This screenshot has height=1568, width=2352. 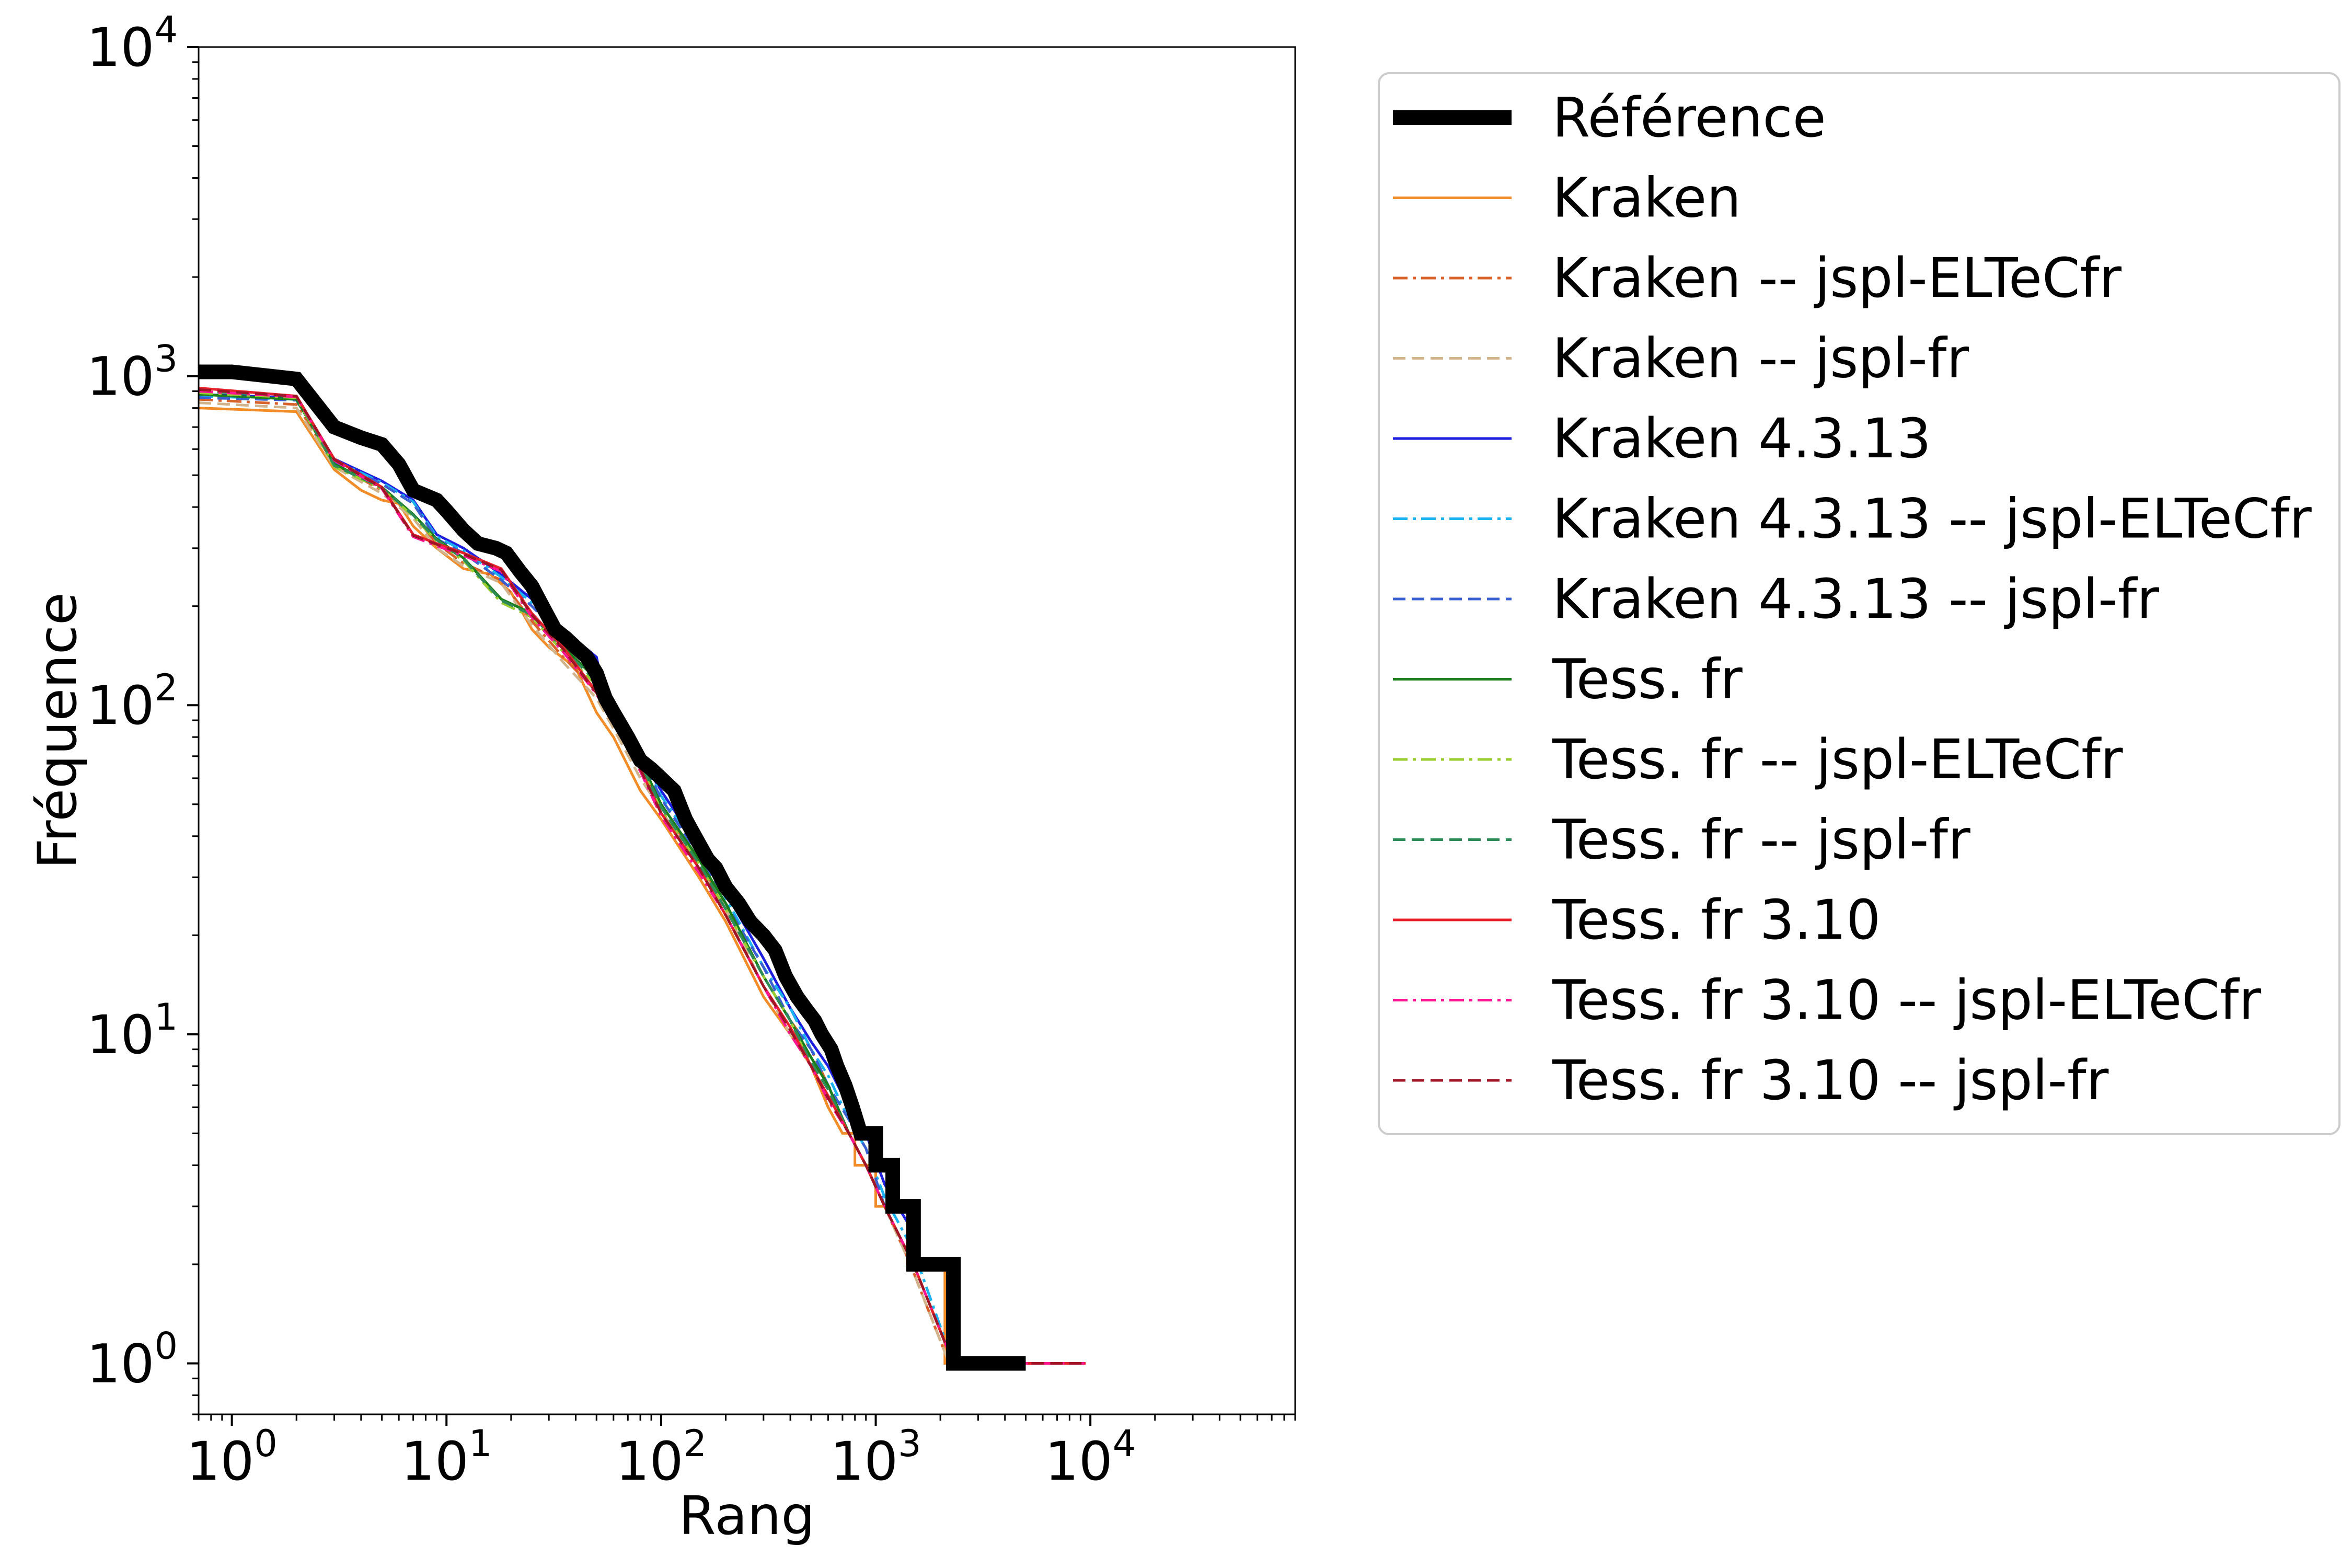 I want to click on legend-label: Kraken 4.3.13 -- jspl-ELTeCfr, so click(x=1932, y=519).